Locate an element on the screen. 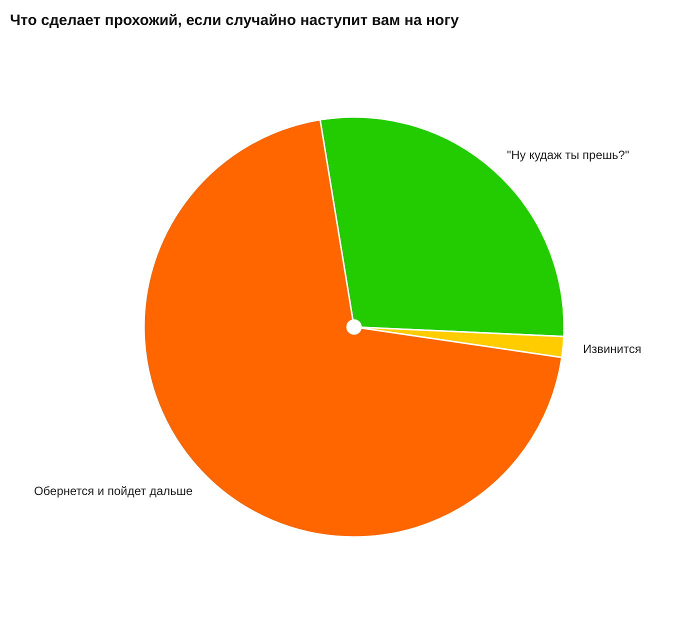 The image size is (700, 618). chart-title: Что сделает прохожий, если случайно наступит вам на ногу is located at coordinates (234, 20).